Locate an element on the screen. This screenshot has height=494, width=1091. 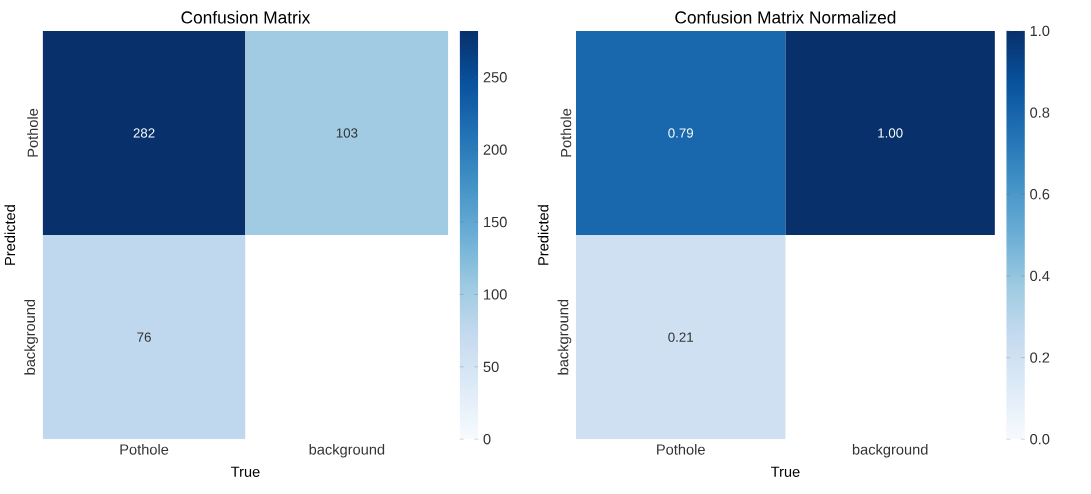
color-bar-label: 0.4 is located at coordinates (1040, 276).